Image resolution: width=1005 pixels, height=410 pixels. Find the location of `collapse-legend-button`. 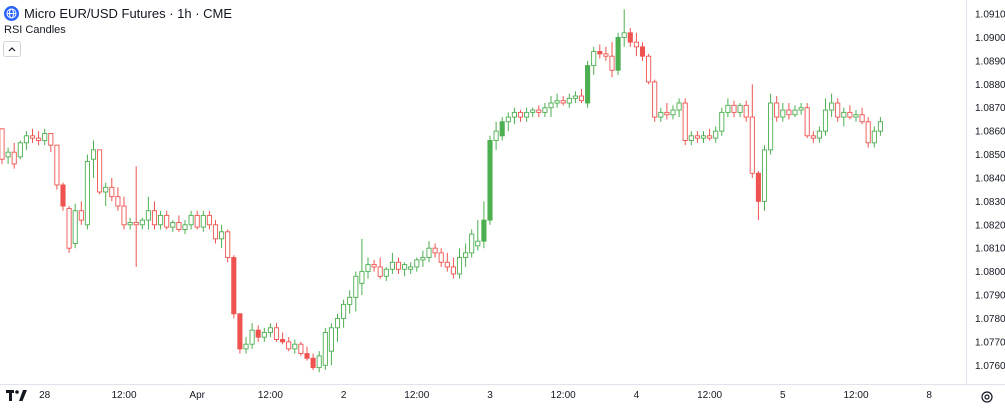

collapse-legend-button is located at coordinates (12, 49).